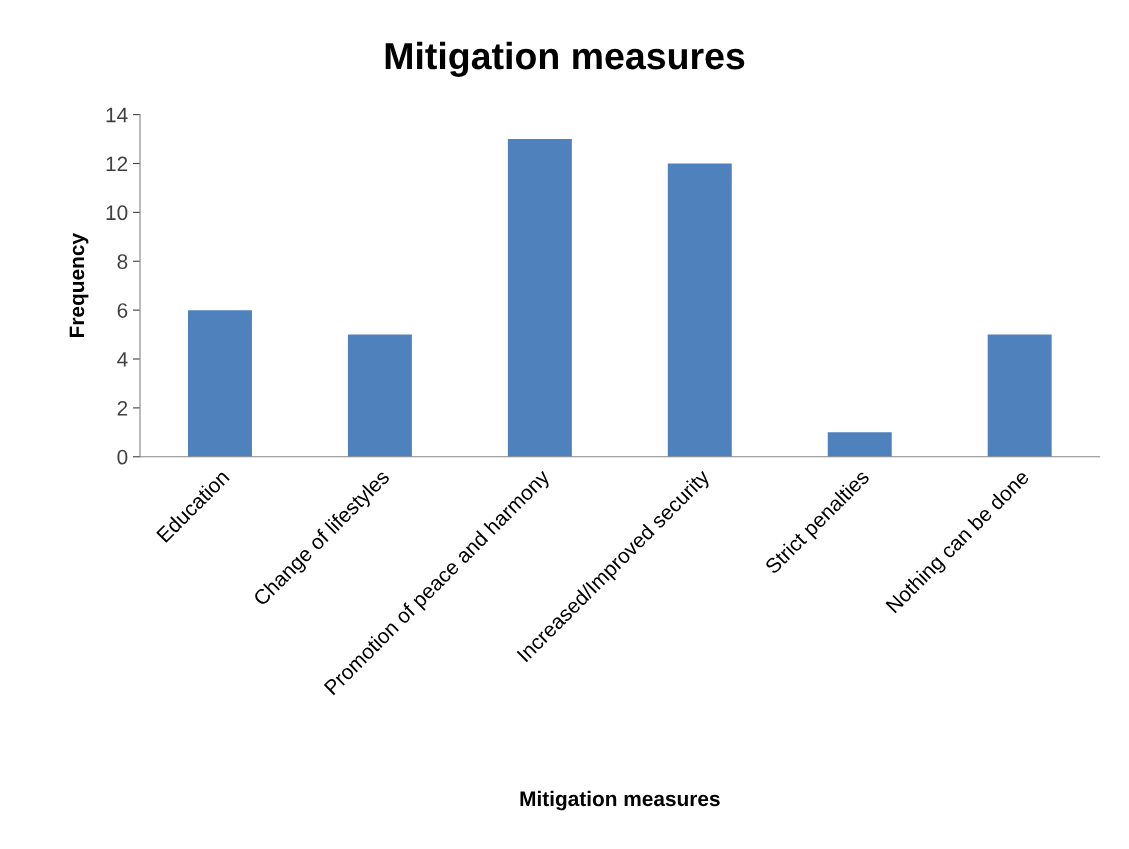 This screenshot has width=1129, height=849. What do you see at coordinates (122, 457) in the screenshot?
I see `y-tick-label: 0` at bounding box center [122, 457].